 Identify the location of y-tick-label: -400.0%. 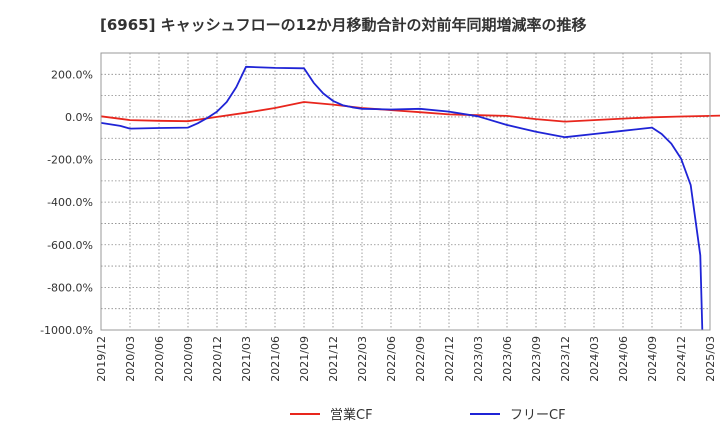
(70, 202).